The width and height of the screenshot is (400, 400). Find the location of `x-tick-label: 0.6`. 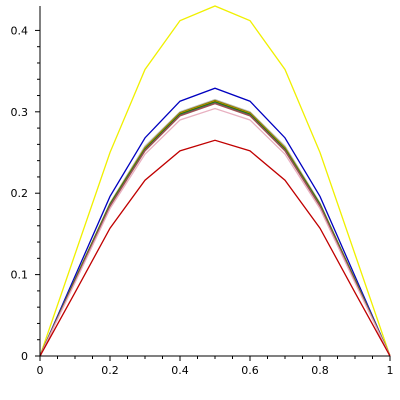

x-tick-label: 0.6 is located at coordinates (250, 370).